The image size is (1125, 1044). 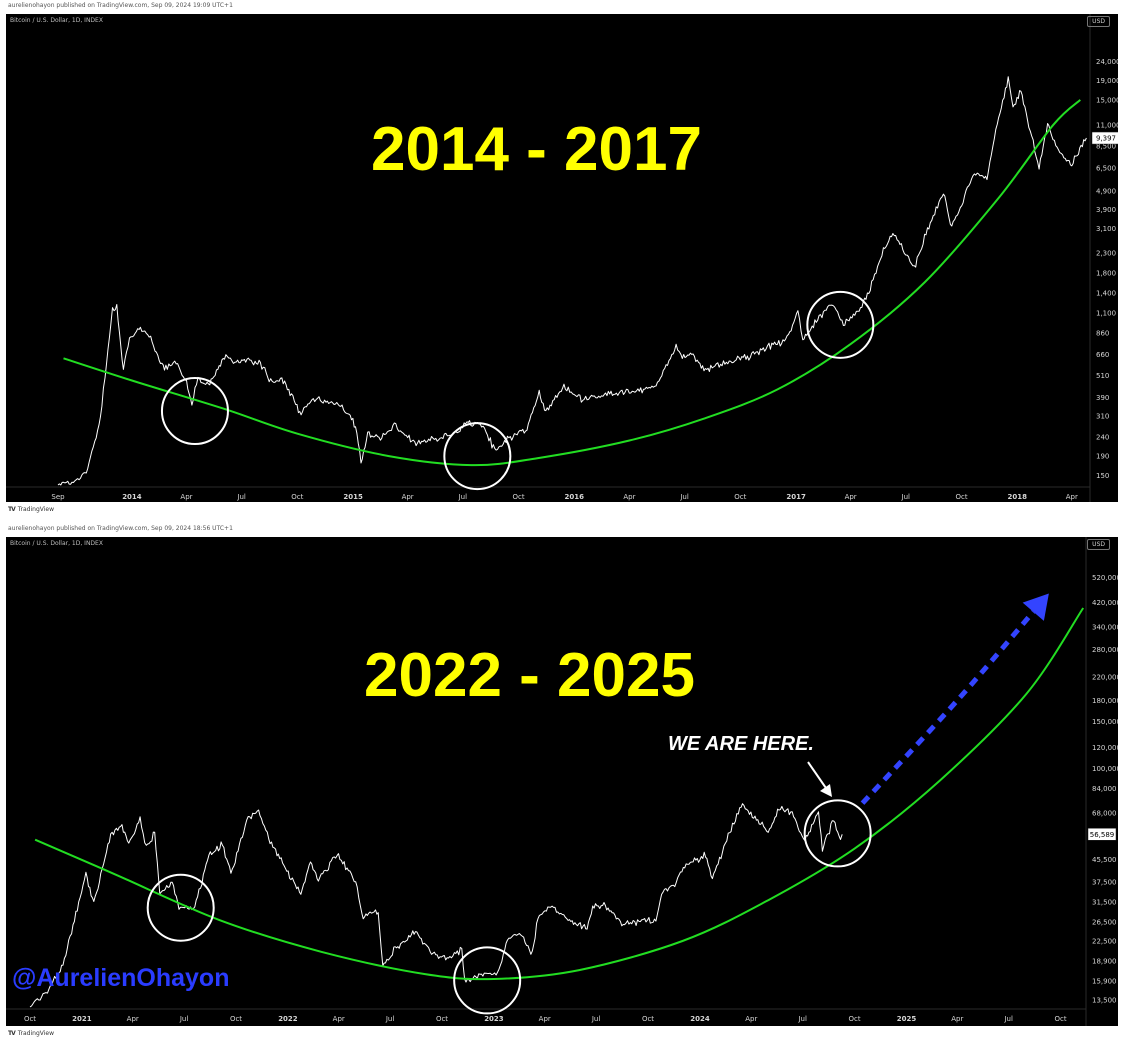 I want to click on top-chart-symbol: Bitcoin / U.S. Dollar, 1D, INDEX, so click(x=56, y=20).